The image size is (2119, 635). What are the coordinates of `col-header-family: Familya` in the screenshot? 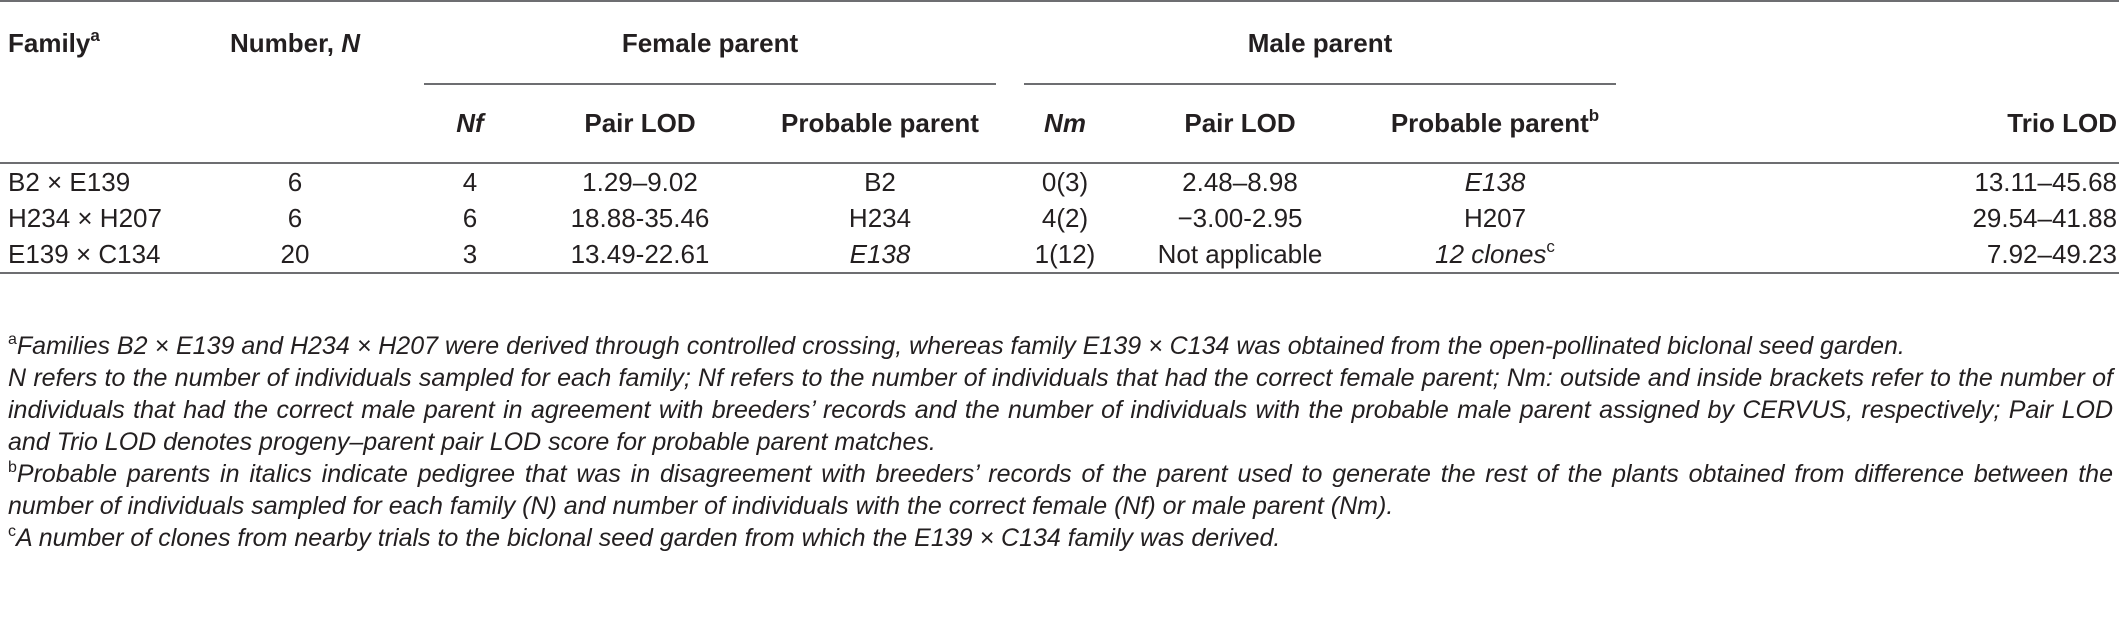 It's located at (54, 41).